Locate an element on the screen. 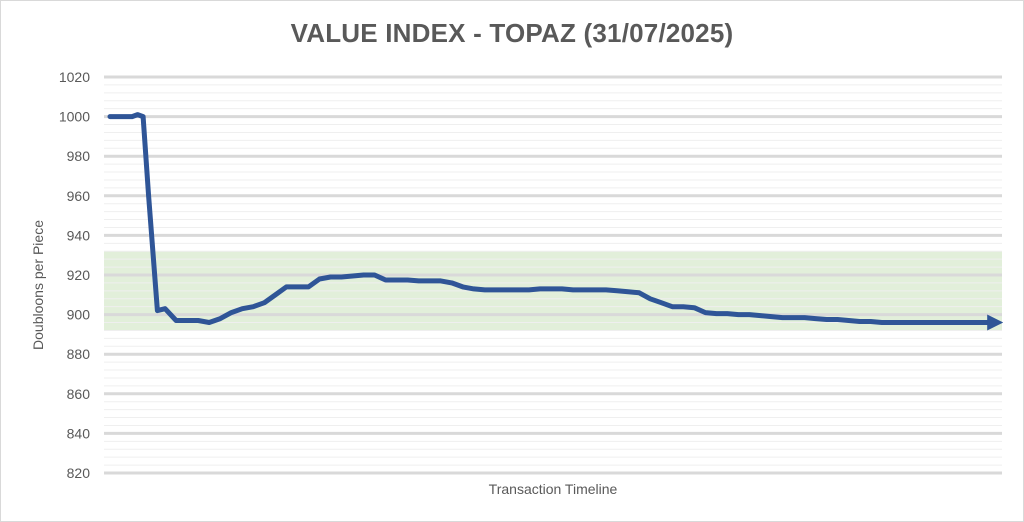 The height and width of the screenshot is (522, 1024). y-tick-label: 940 is located at coordinates (79, 235).